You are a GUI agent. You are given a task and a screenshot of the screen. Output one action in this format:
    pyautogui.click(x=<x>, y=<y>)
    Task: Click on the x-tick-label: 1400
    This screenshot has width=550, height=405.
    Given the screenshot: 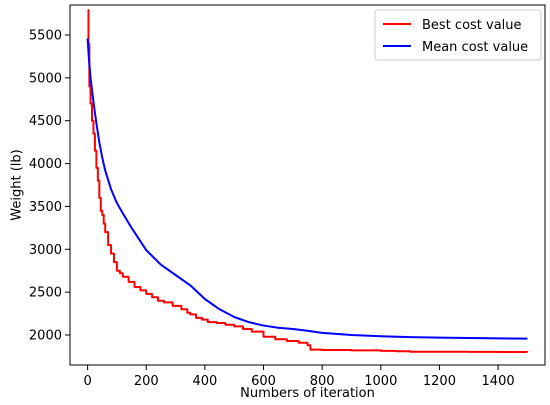 What is the action you would take?
    pyautogui.click(x=498, y=381)
    